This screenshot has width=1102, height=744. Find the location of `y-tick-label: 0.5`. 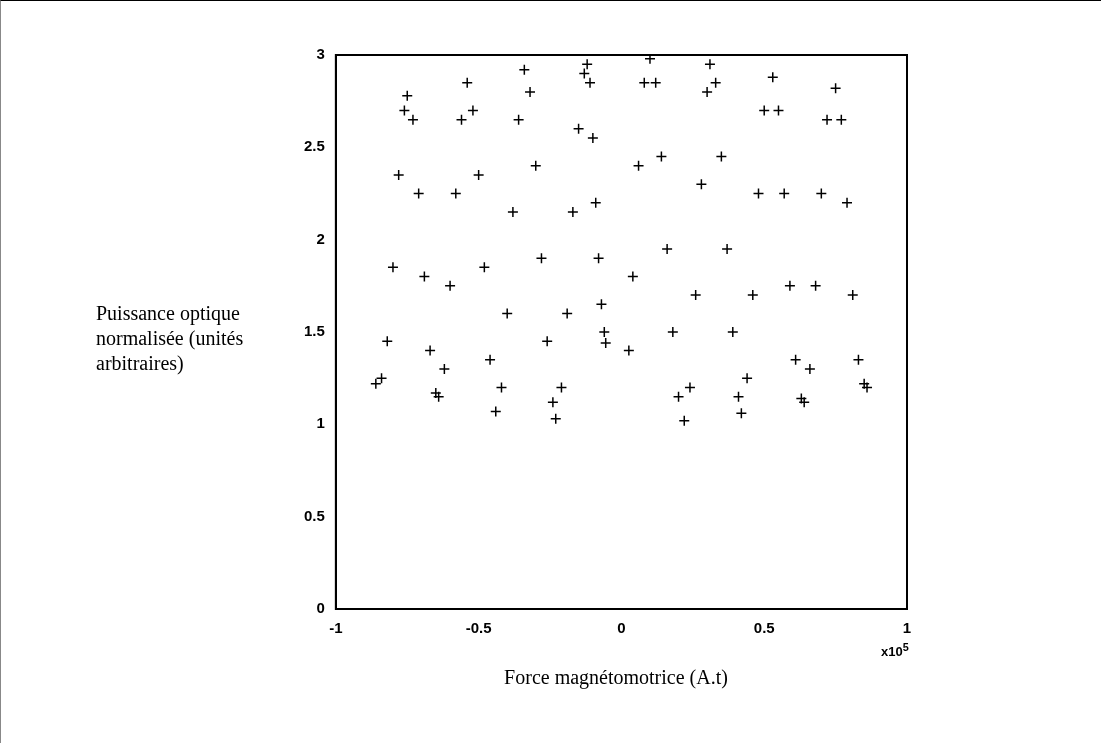

y-tick-label: 0.5 is located at coordinates (314, 515).